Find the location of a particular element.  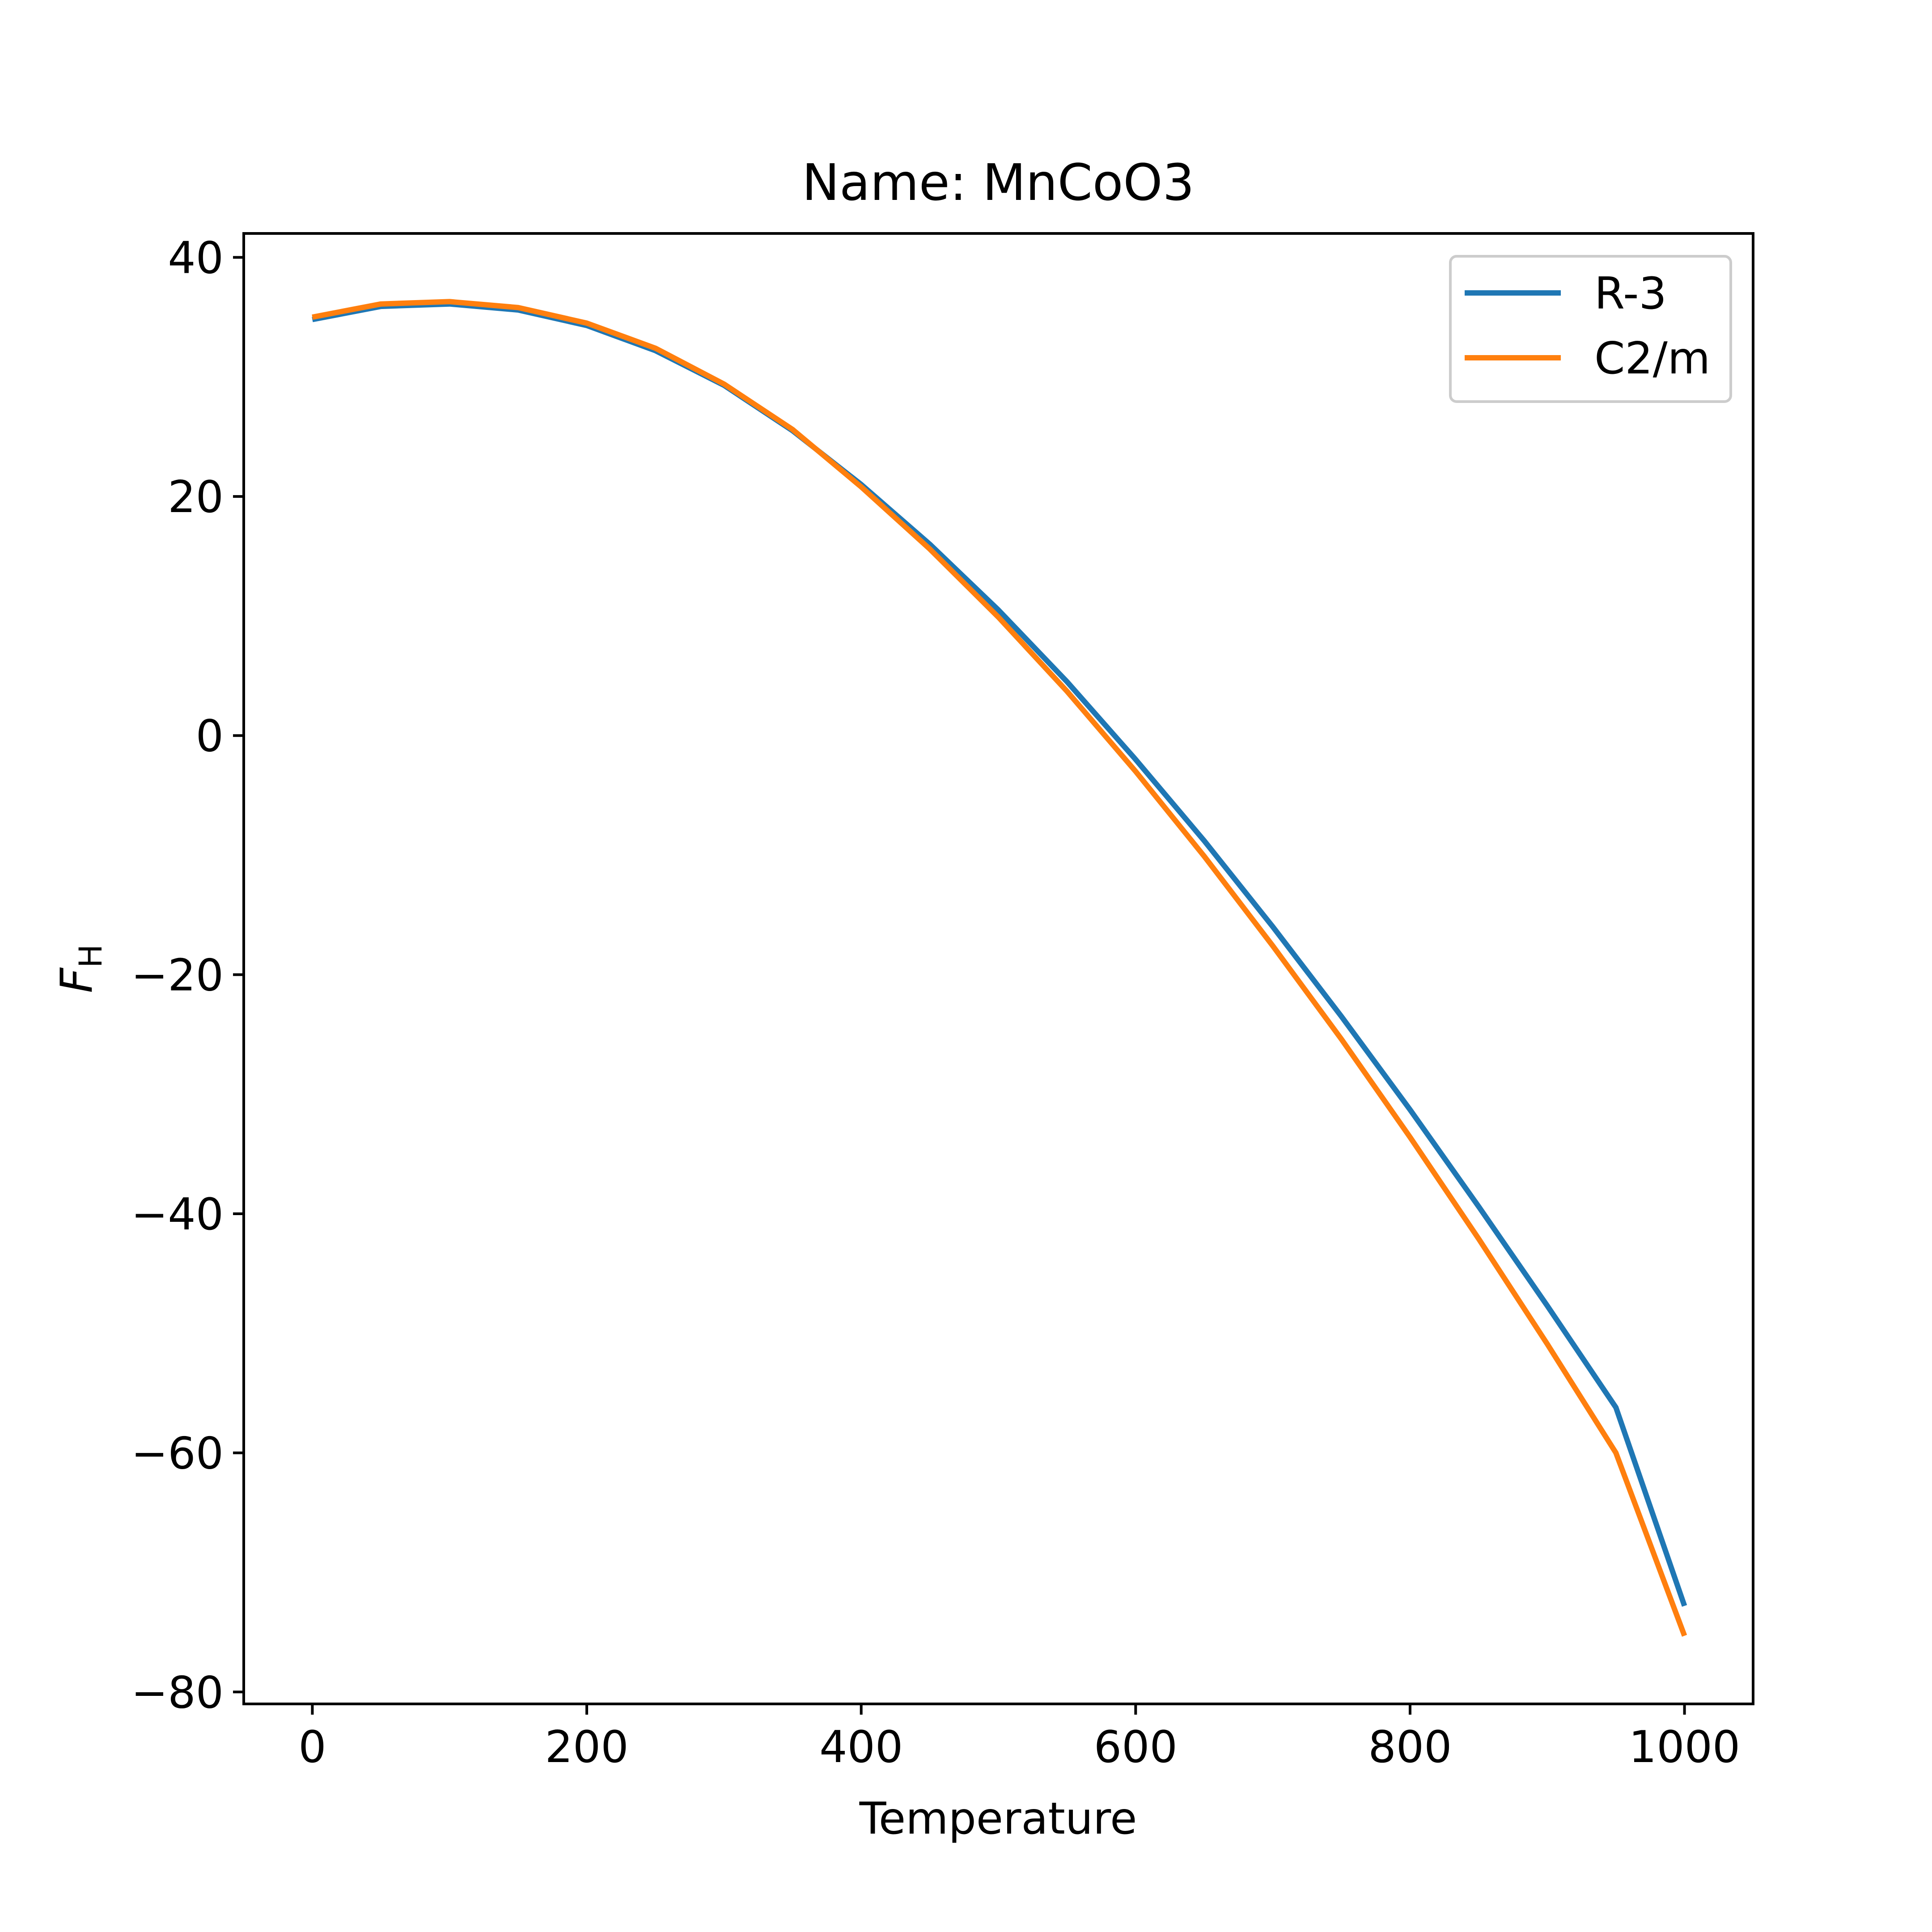

y-tick-label: −80 is located at coordinates (177, 1692).